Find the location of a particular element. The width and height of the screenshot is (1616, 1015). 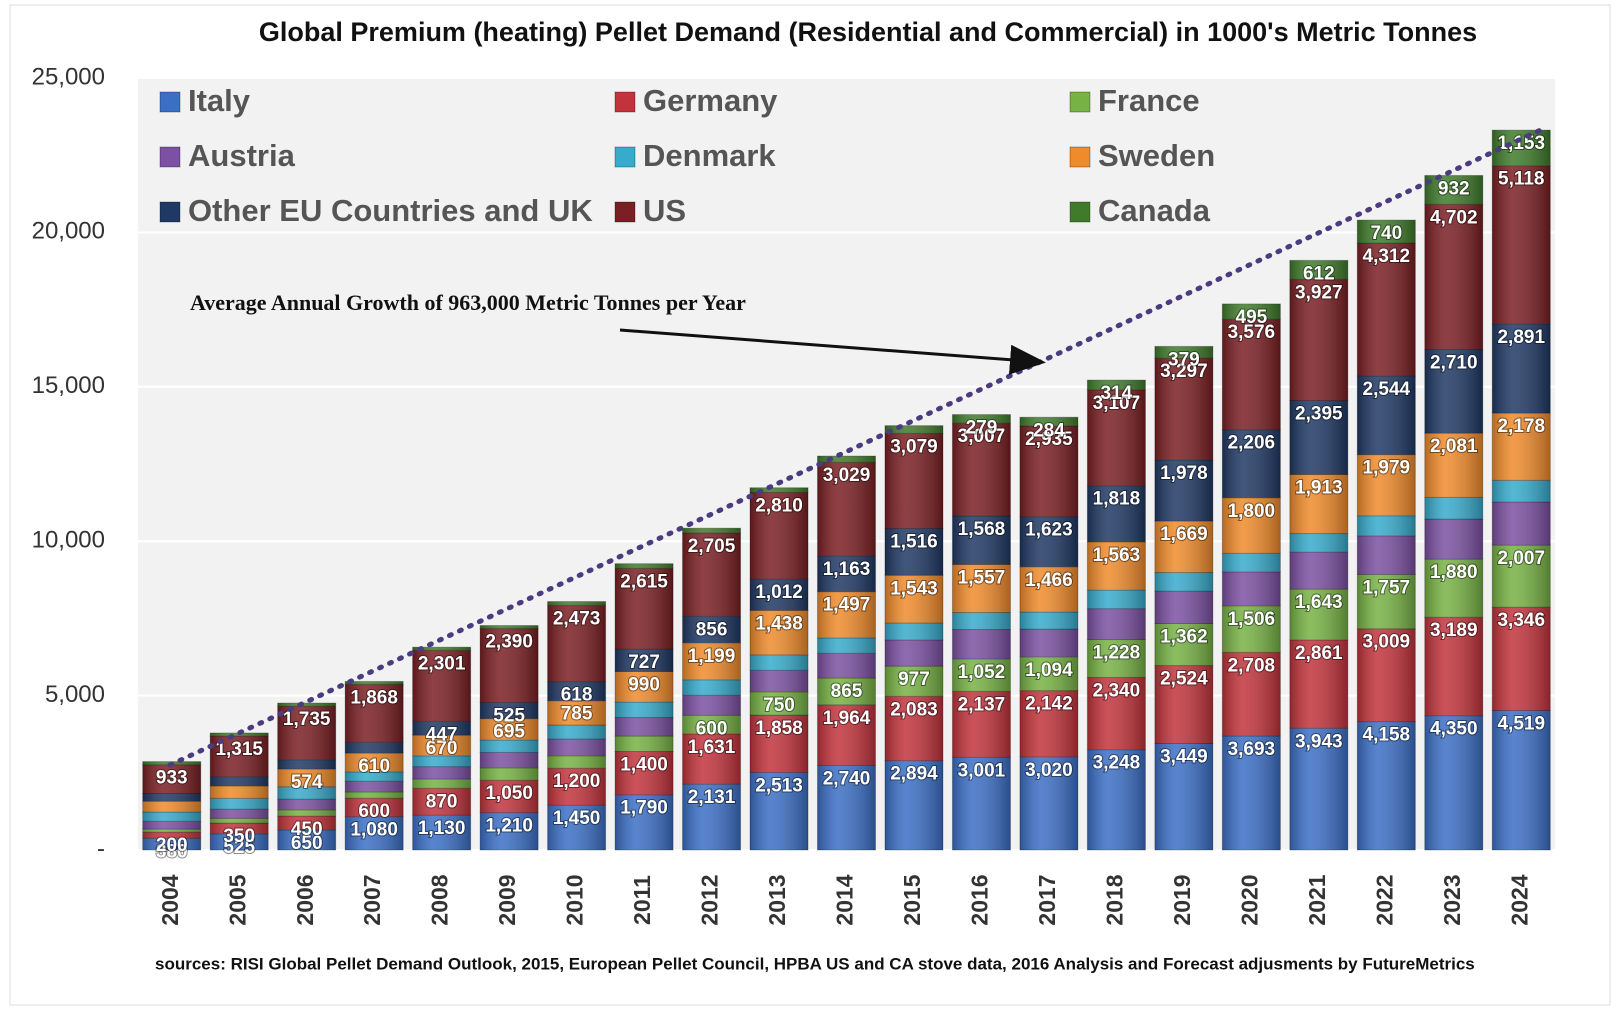

data-label: 2,810 is located at coordinates (779, 505).